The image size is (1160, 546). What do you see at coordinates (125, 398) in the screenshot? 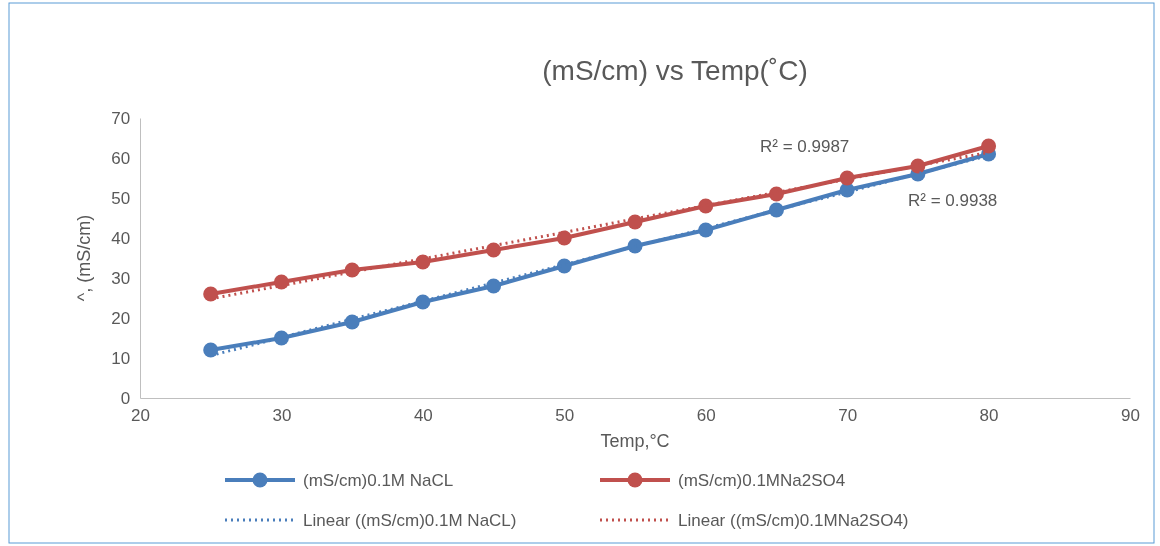
I see `y-tick-label: 0` at bounding box center [125, 398].